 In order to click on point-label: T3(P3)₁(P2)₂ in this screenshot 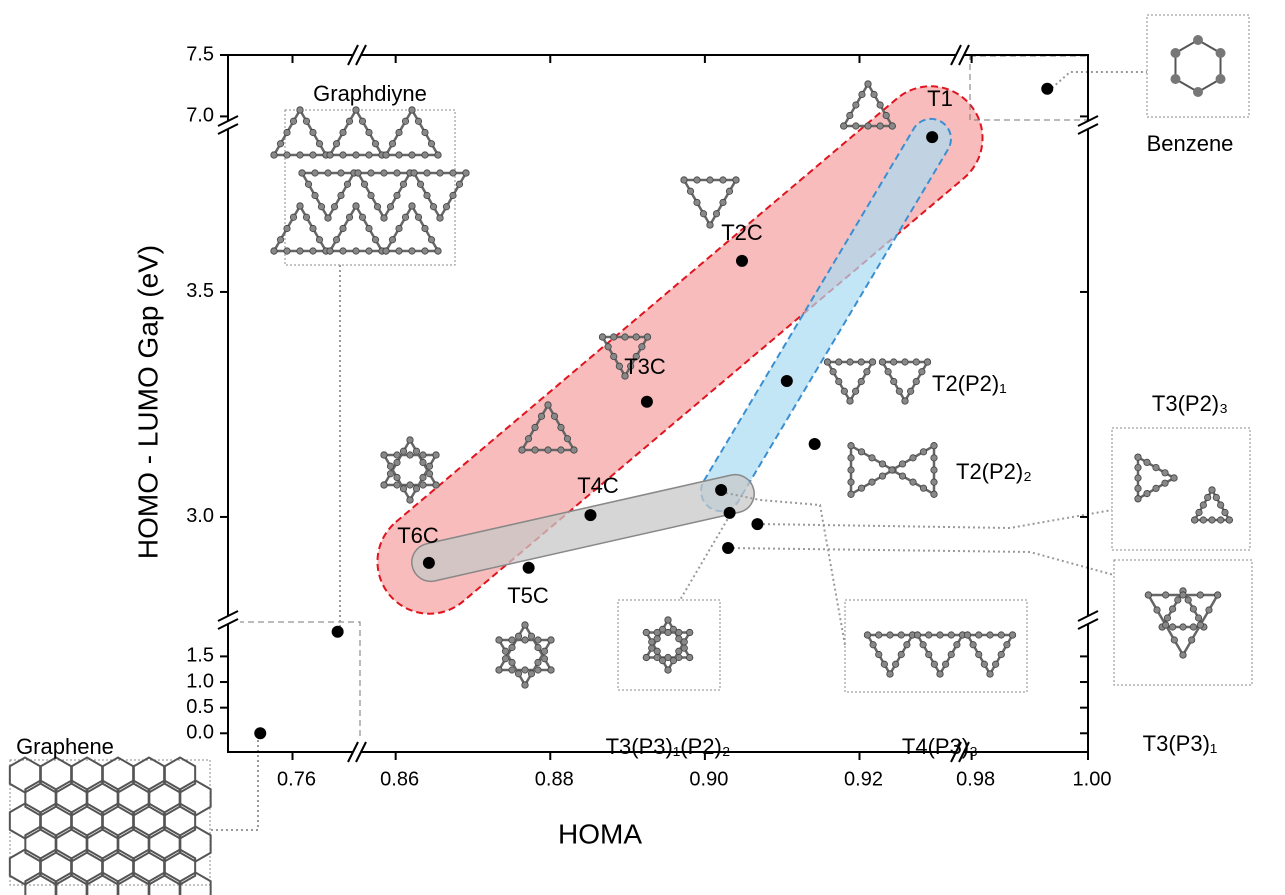, I will do `click(668, 746)`.